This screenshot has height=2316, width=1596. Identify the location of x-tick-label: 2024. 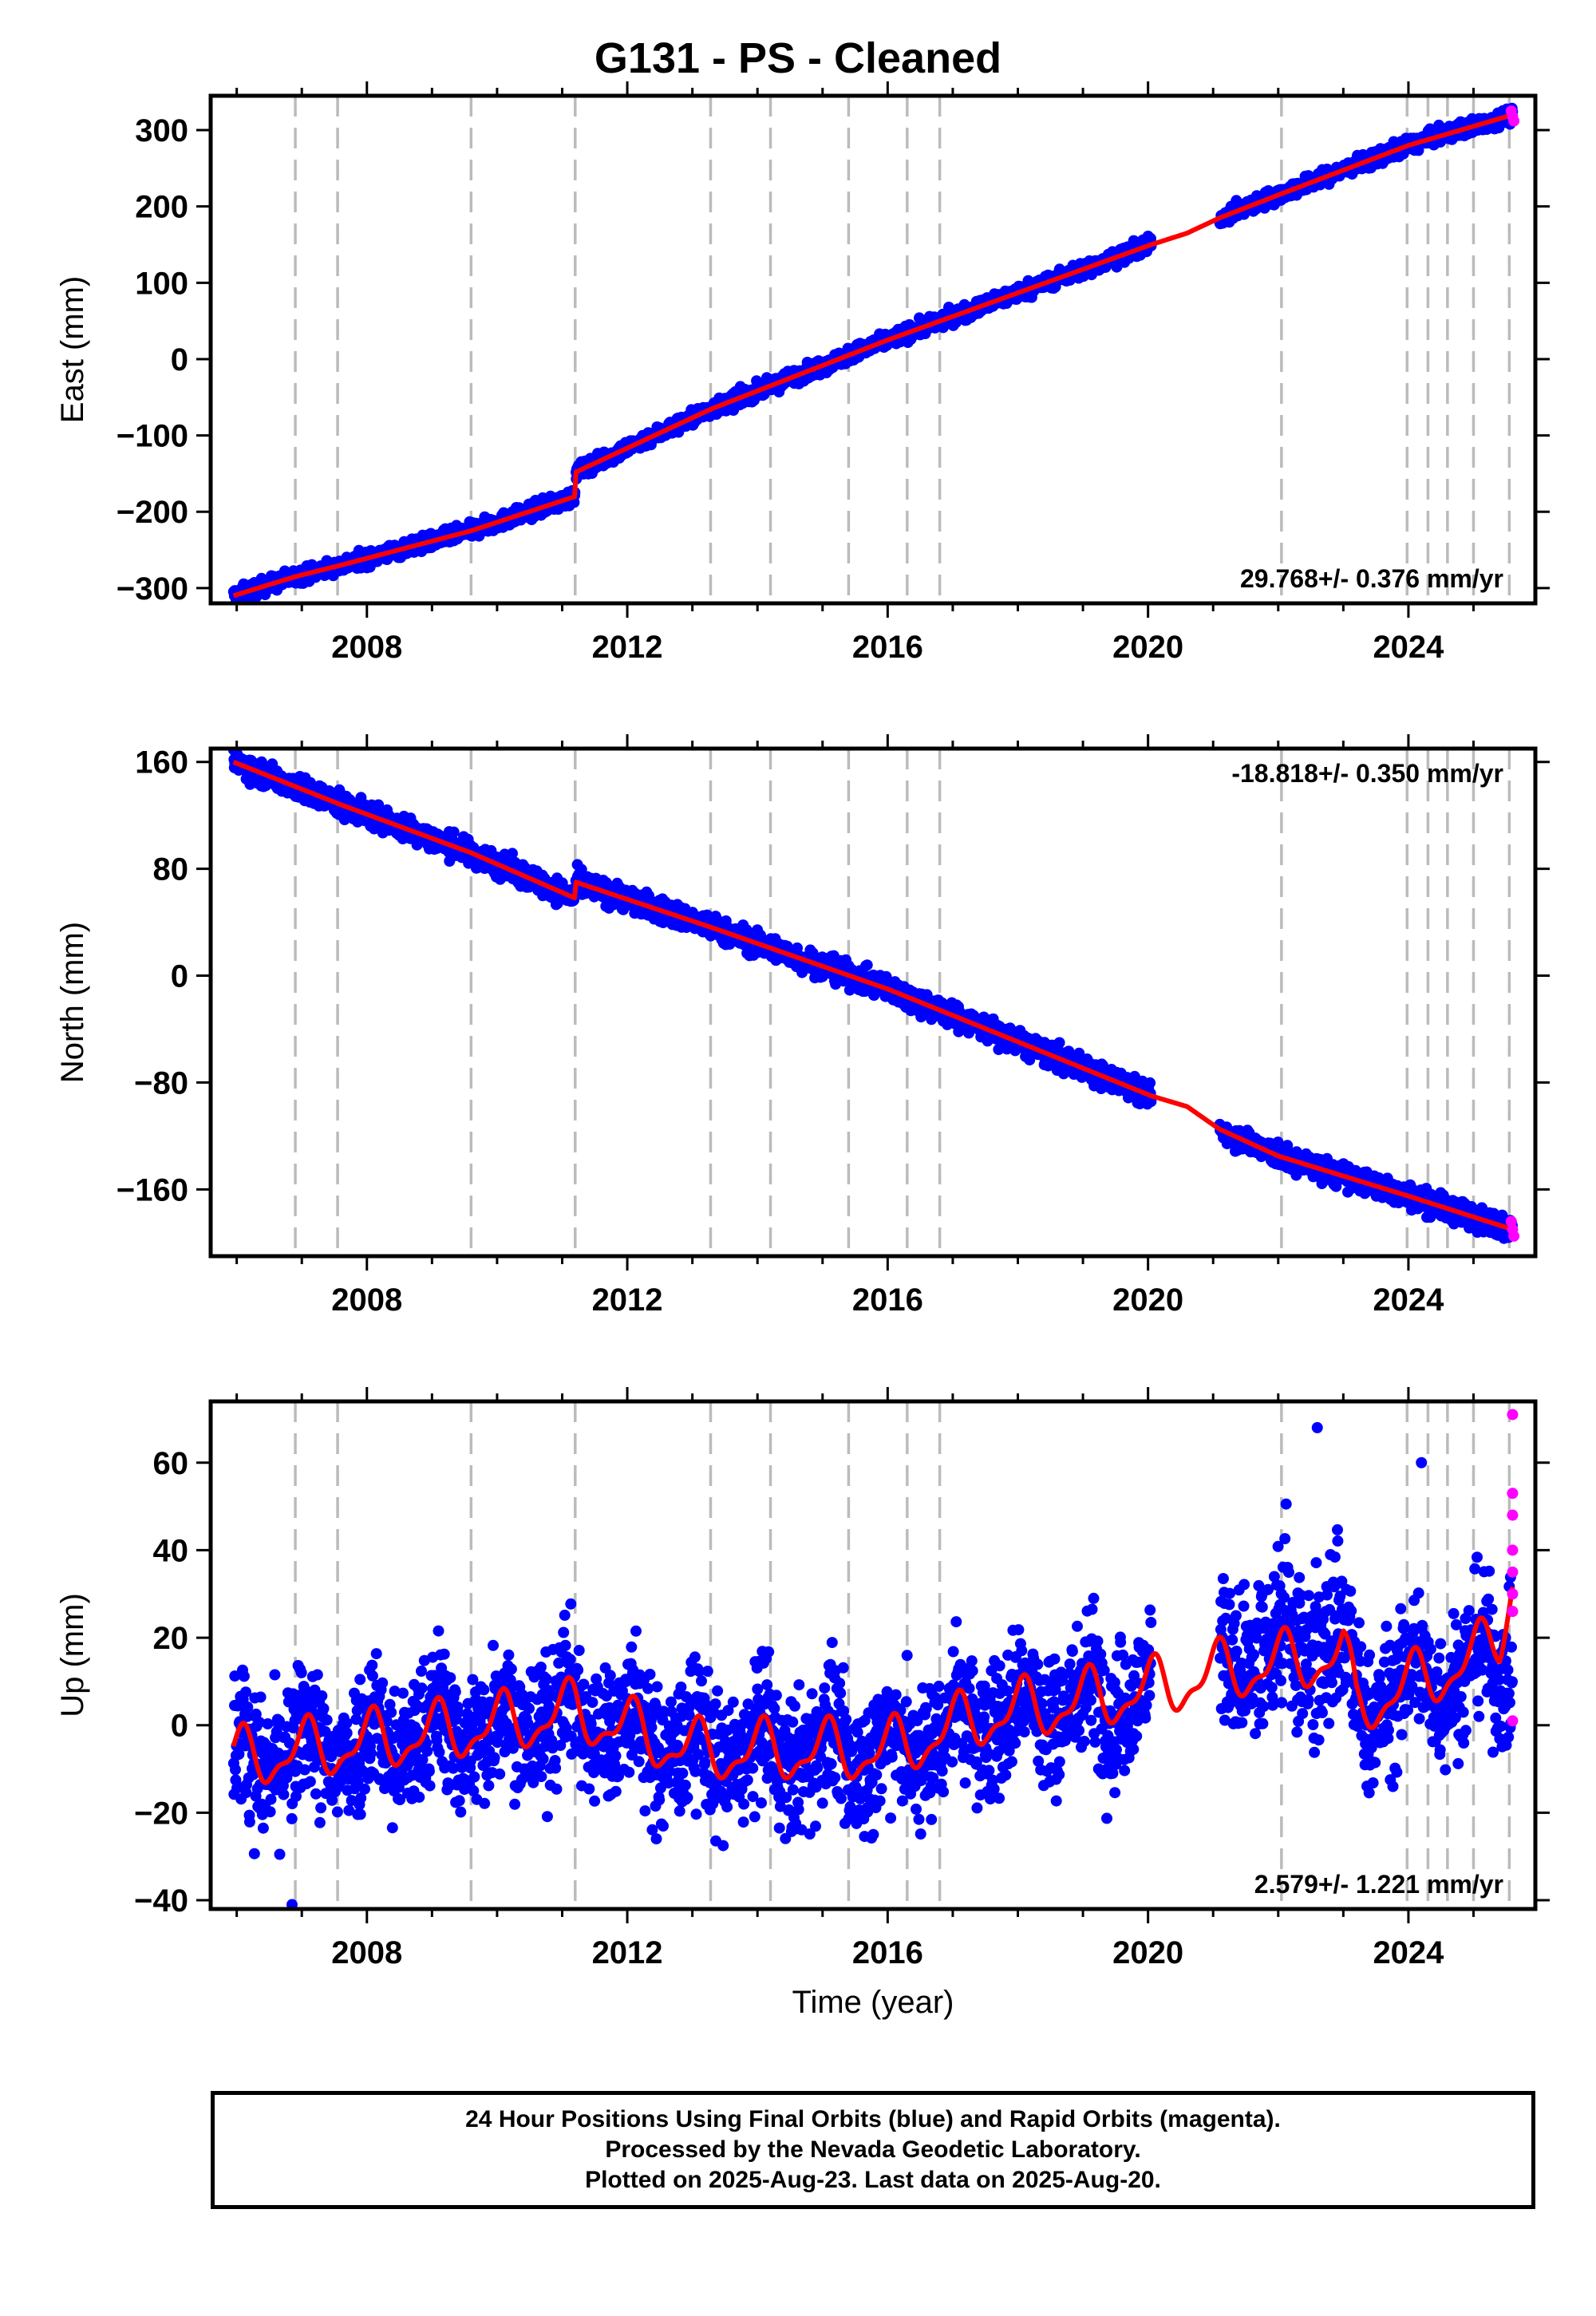
(1408, 647).